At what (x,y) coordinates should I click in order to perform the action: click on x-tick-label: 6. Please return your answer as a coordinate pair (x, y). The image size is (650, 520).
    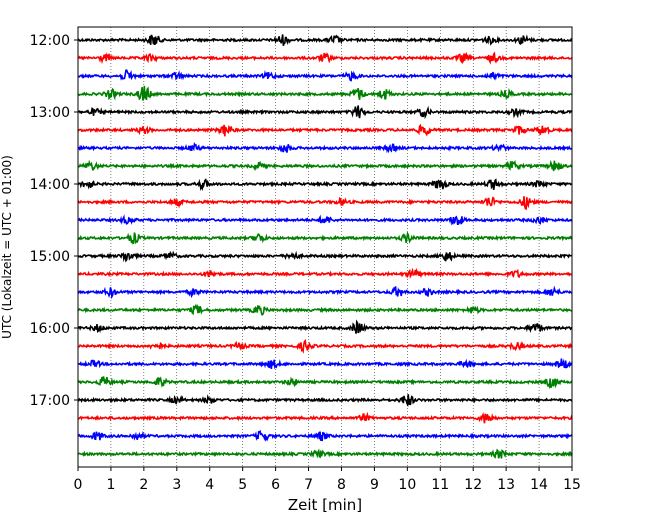
    Looking at the image, I should click on (275, 485).